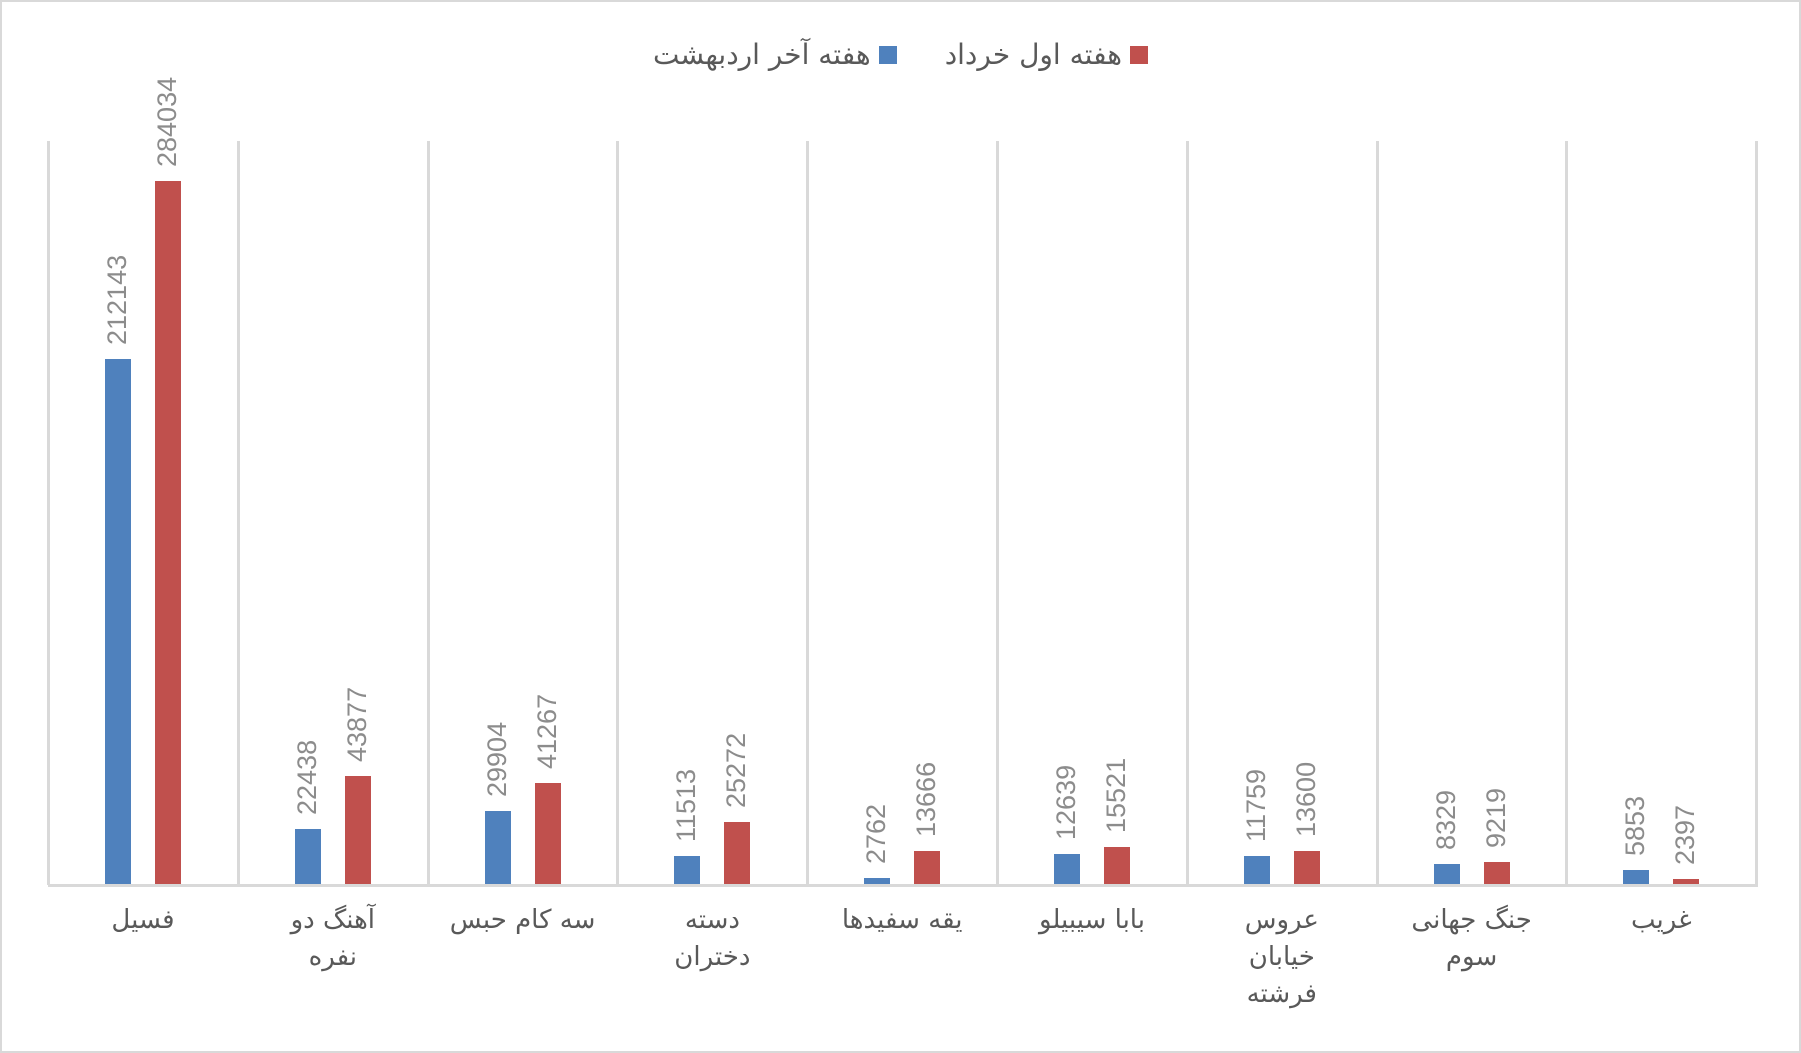  I want to click on data-label: 212143, so click(116, 299).